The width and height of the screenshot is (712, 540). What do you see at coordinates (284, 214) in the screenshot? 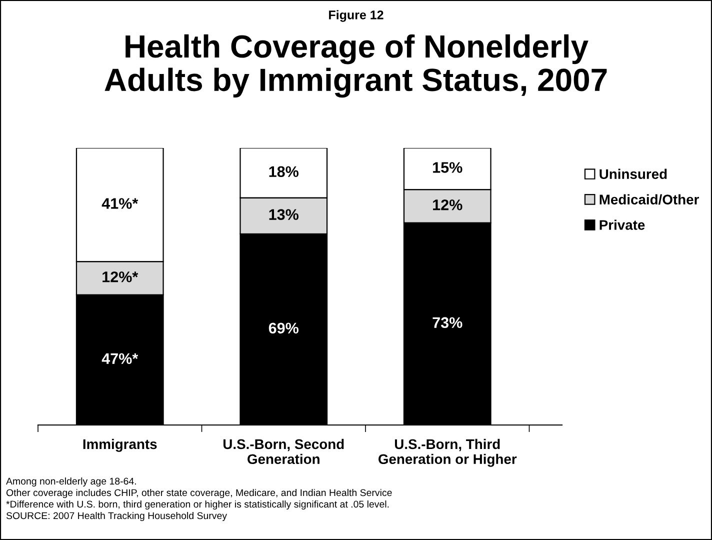
I see `data-label: 13%` at bounding box center [284, 214].